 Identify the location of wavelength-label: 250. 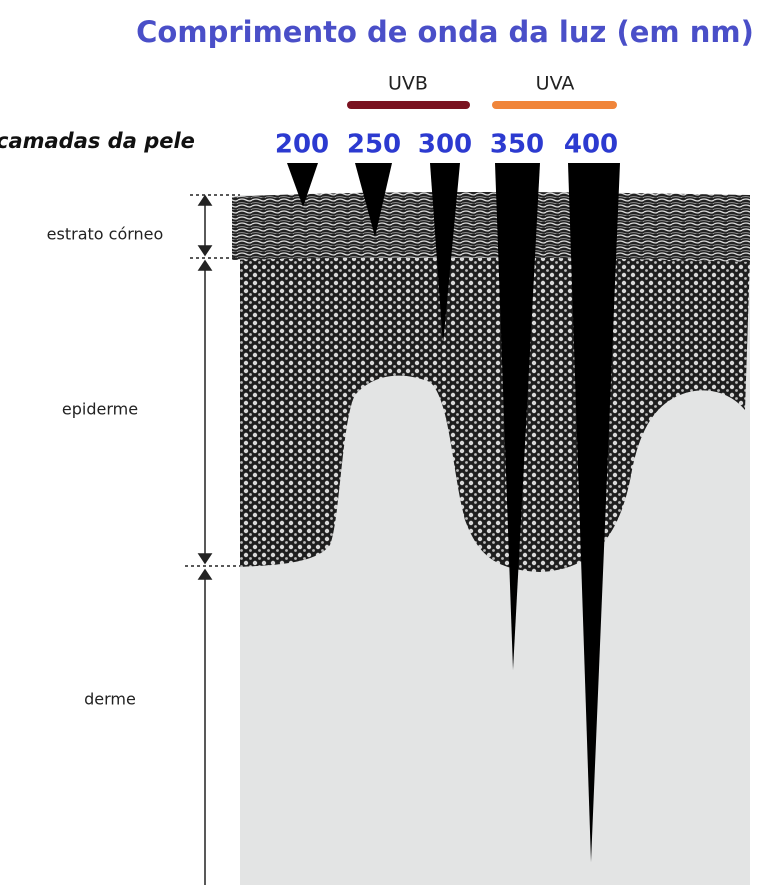
(374, 145).